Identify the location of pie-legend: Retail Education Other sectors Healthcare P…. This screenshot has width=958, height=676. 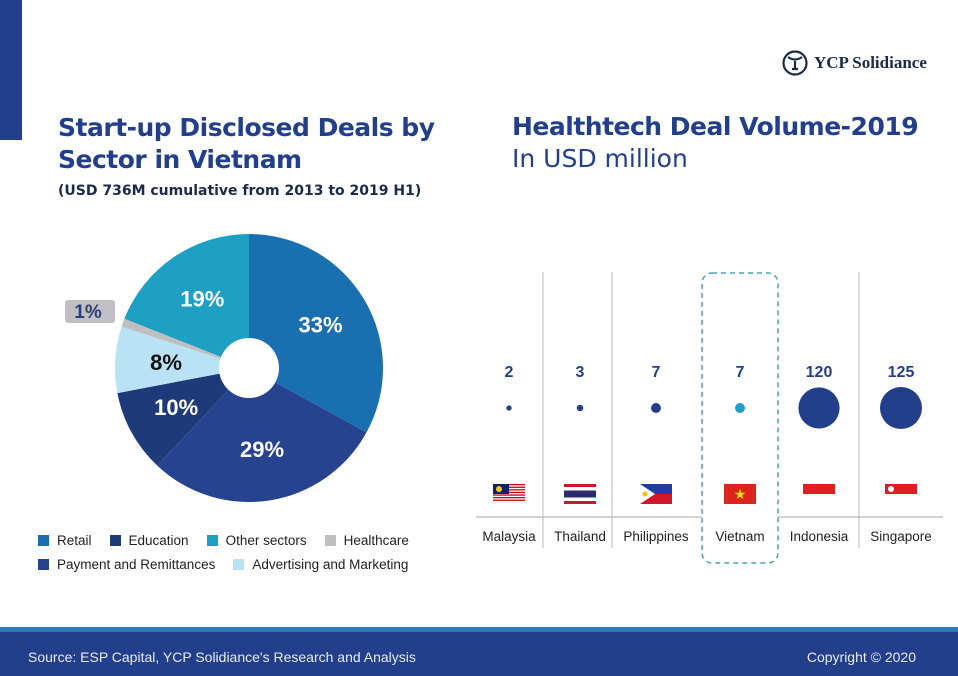
(223, 557).